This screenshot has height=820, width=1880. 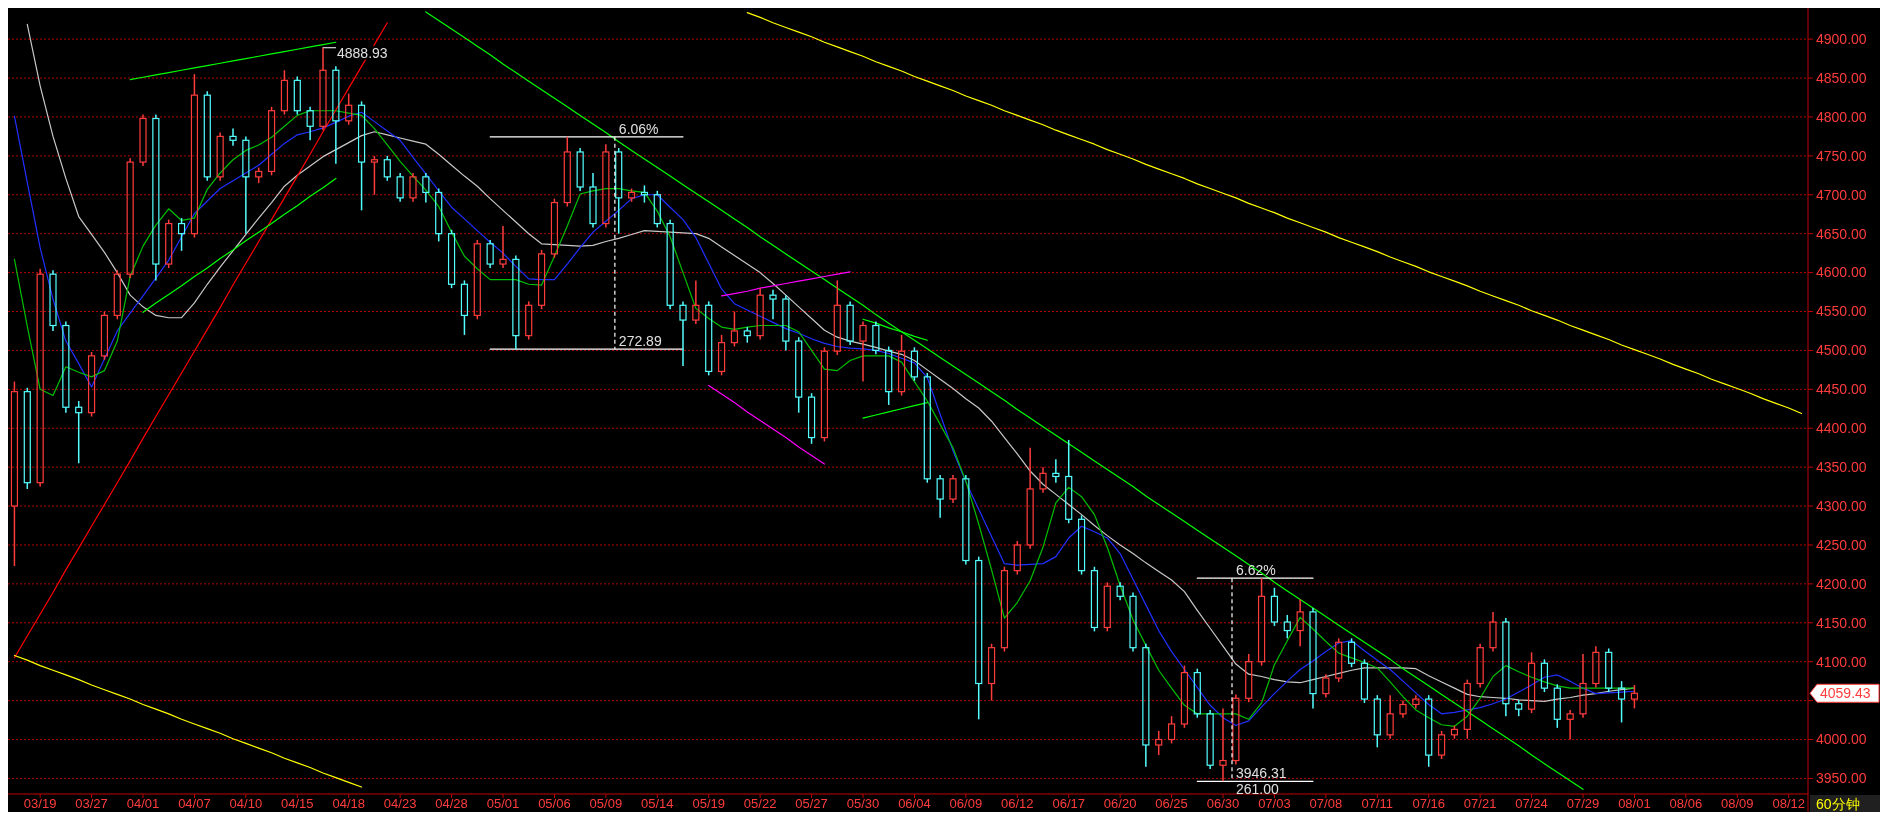 I want to click on x-tick-label: 06/25, so click(x=1171, y=803).